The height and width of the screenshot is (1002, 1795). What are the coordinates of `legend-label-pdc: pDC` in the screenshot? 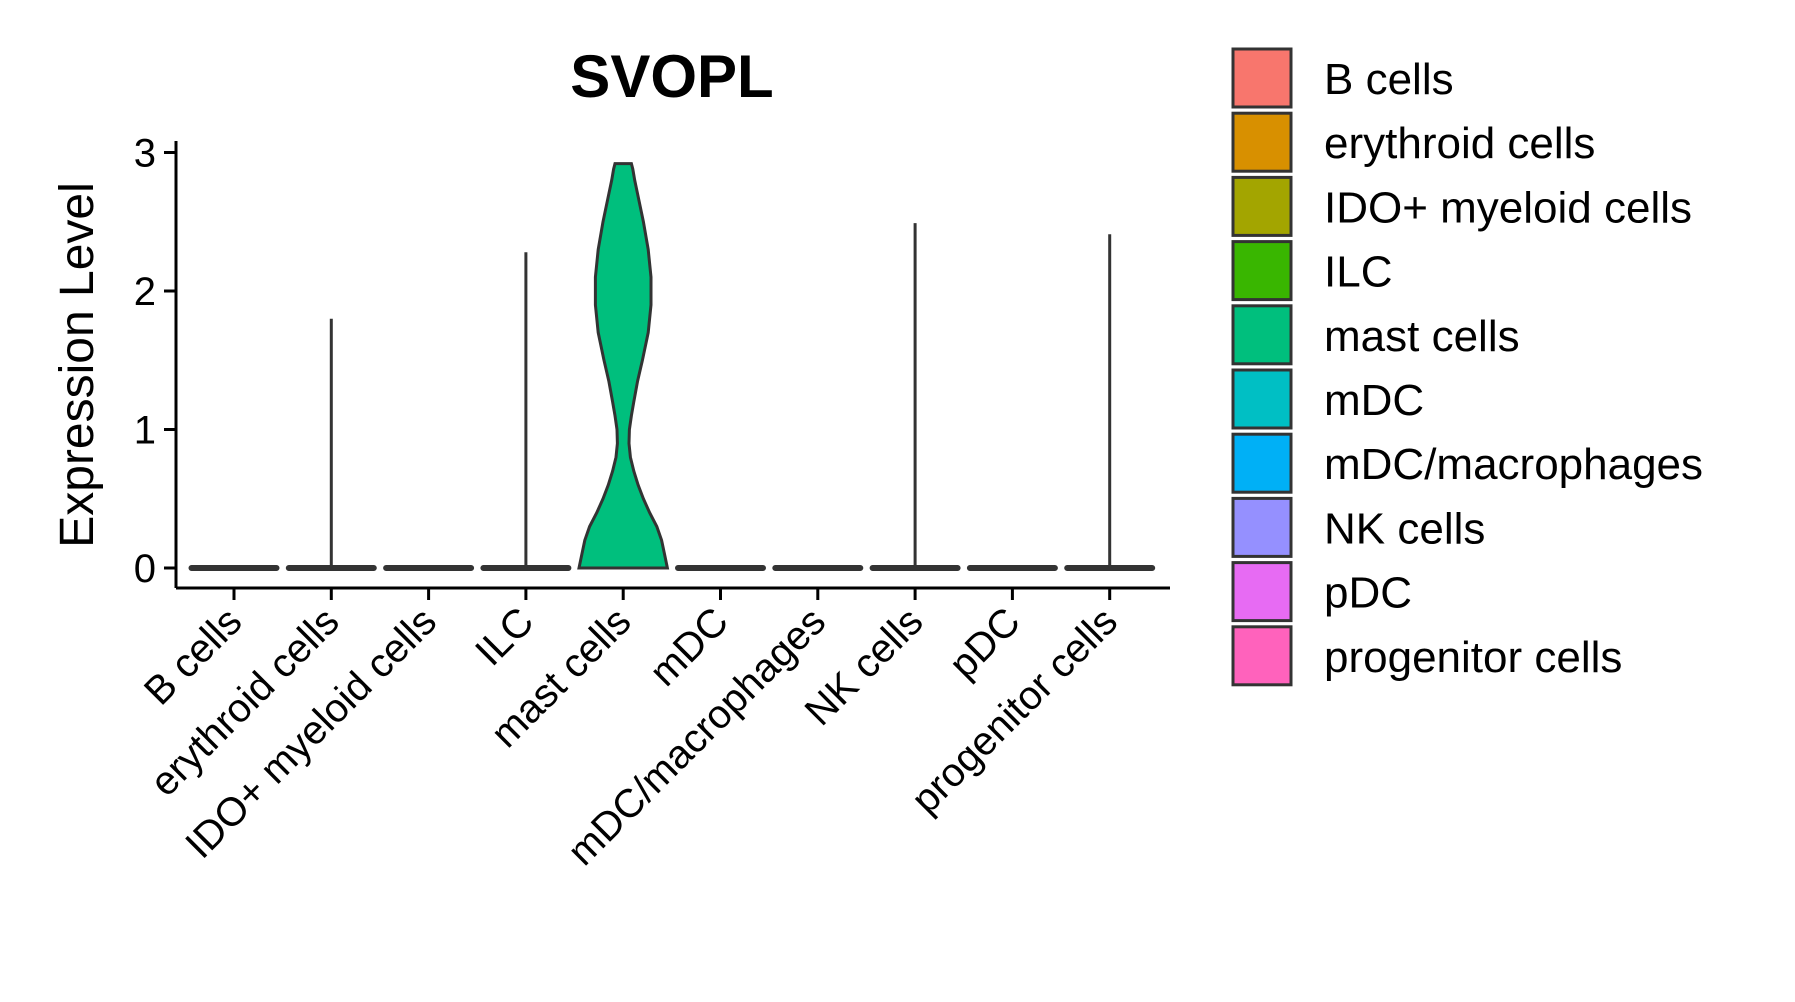 It's located at (1368, 593).